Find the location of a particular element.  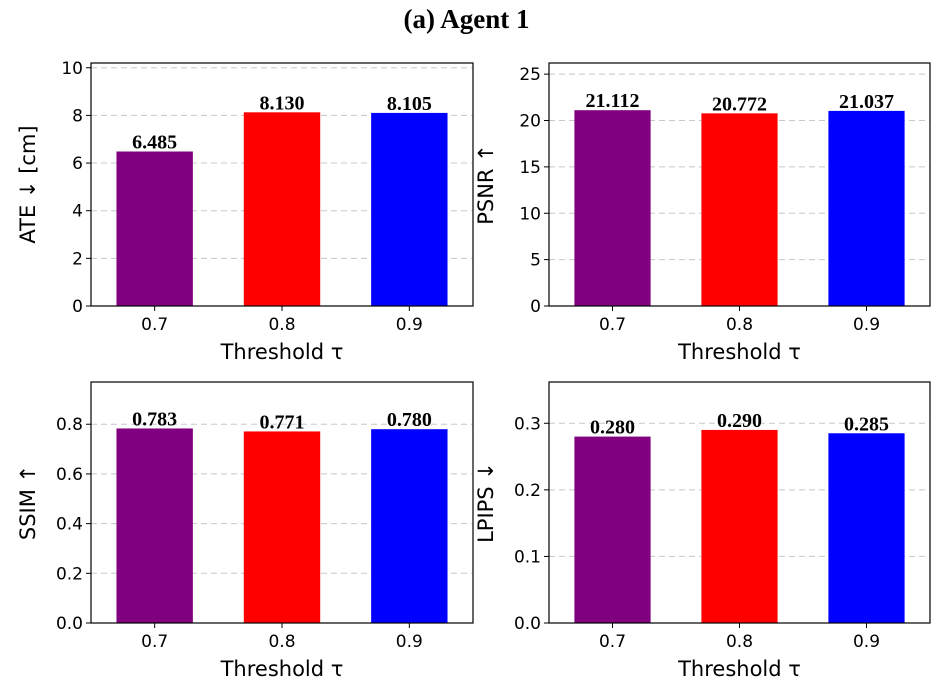

y-tick-label: 0.4 is located at coordinates (69, 525).